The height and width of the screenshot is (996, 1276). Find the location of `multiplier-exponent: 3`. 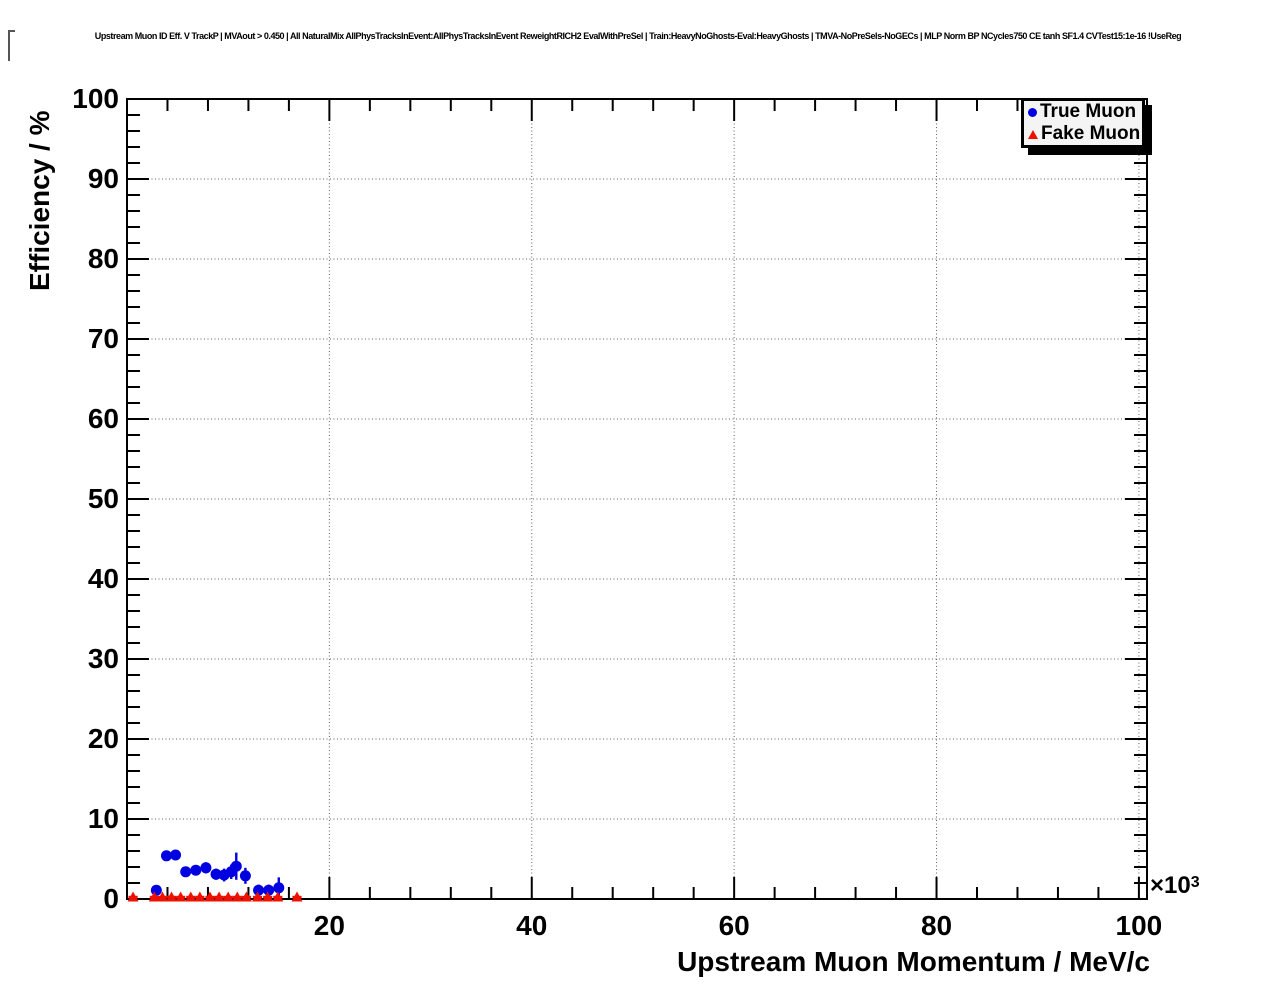

multiplier-exponent: 3 is located at coordinates (1195, 882).